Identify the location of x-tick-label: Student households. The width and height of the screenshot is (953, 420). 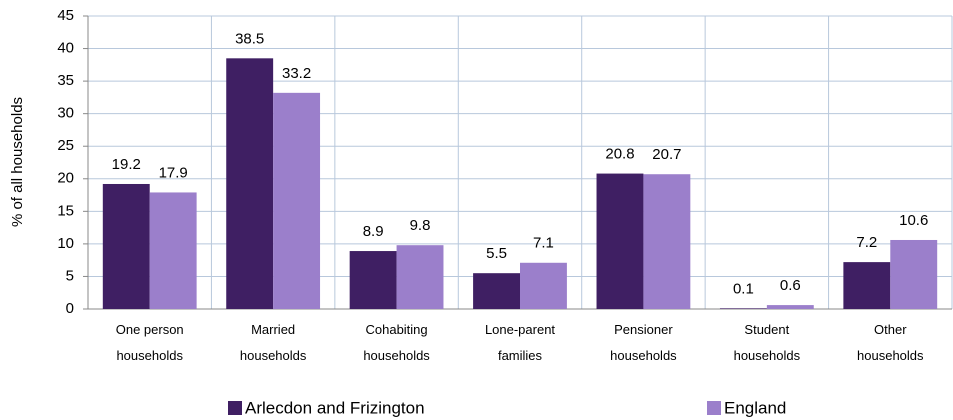
(767, 342).